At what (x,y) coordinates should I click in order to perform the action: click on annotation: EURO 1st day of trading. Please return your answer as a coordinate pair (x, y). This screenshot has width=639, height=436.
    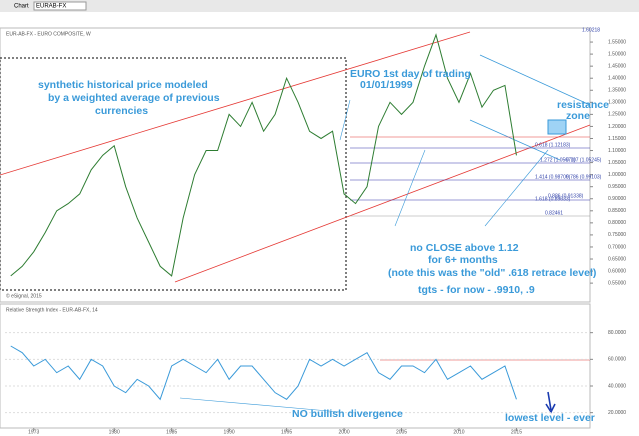
    Looking at the image, I should click on (410, 74).